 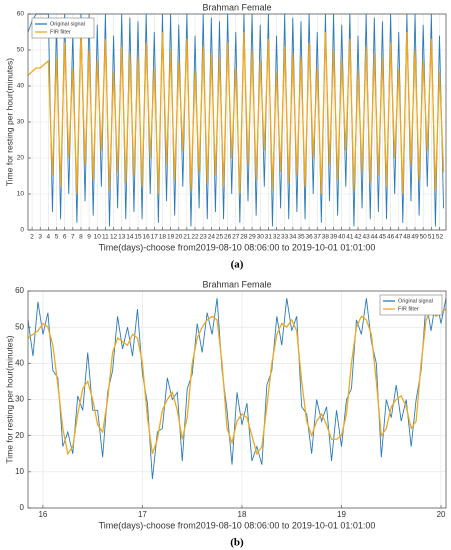 What do you see at coordinates (57, 237) in the screenshot?
I see `x-tick-label: 5` at bounding box center [57, 237].